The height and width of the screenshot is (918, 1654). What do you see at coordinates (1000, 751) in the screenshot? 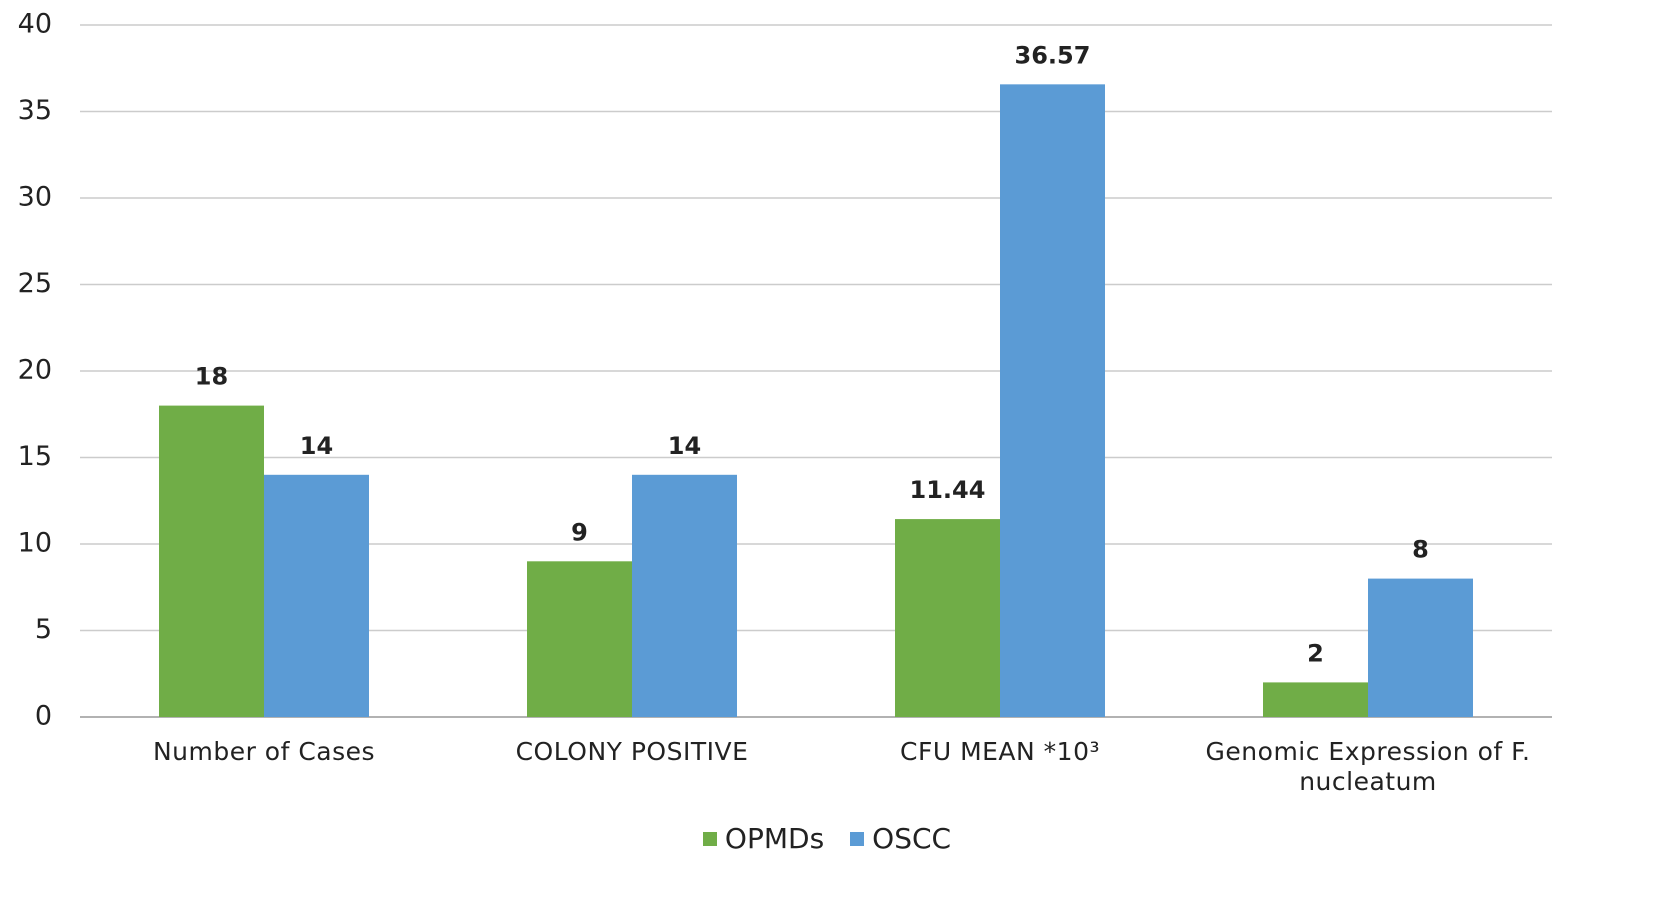
I see `x-tick-label: CFU MEAN *10³` at bounding box center [1000, 751].